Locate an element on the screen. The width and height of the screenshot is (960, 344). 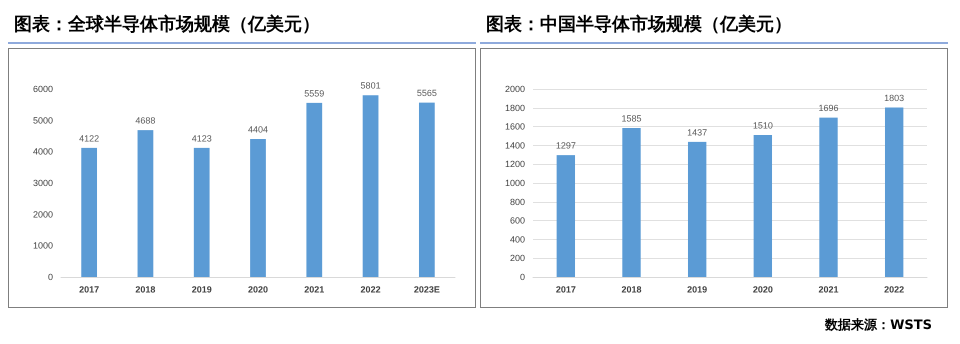
data-label: 1510 is located at coordinates (762, 125).